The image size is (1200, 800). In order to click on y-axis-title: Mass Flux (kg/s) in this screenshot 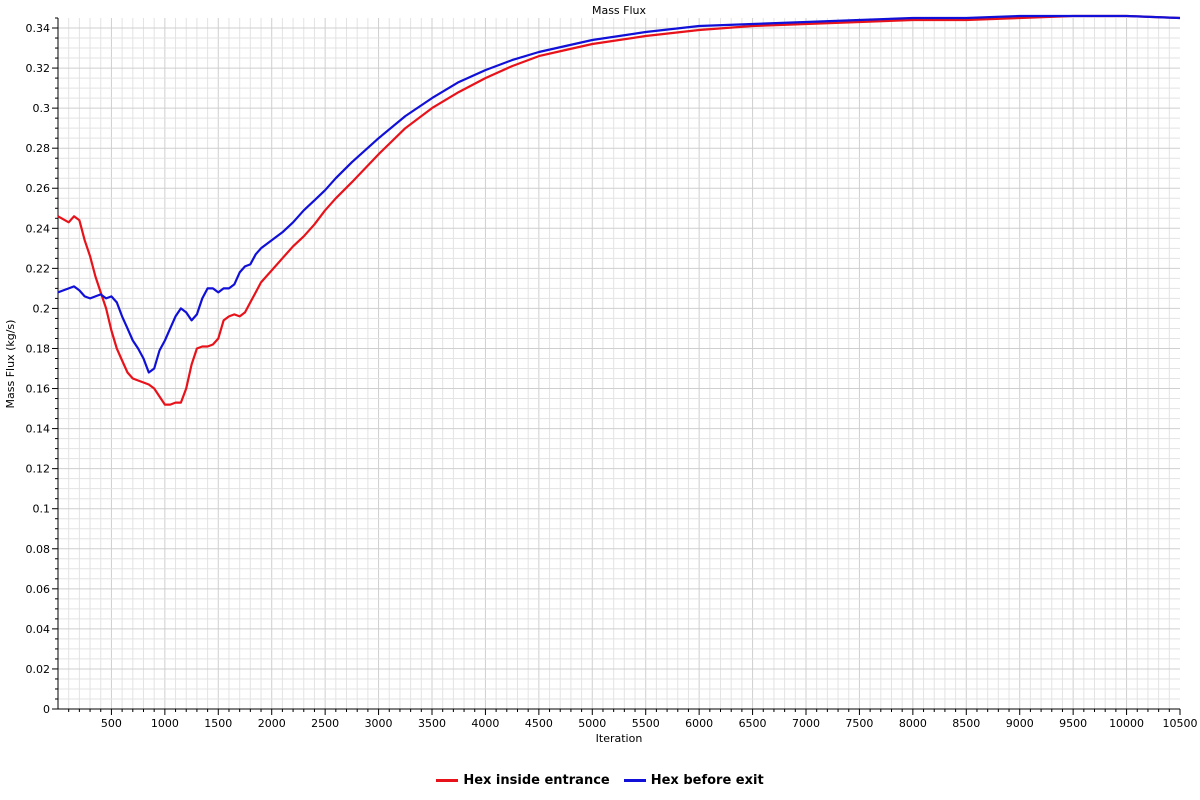, I will do `click(10, 364)`.